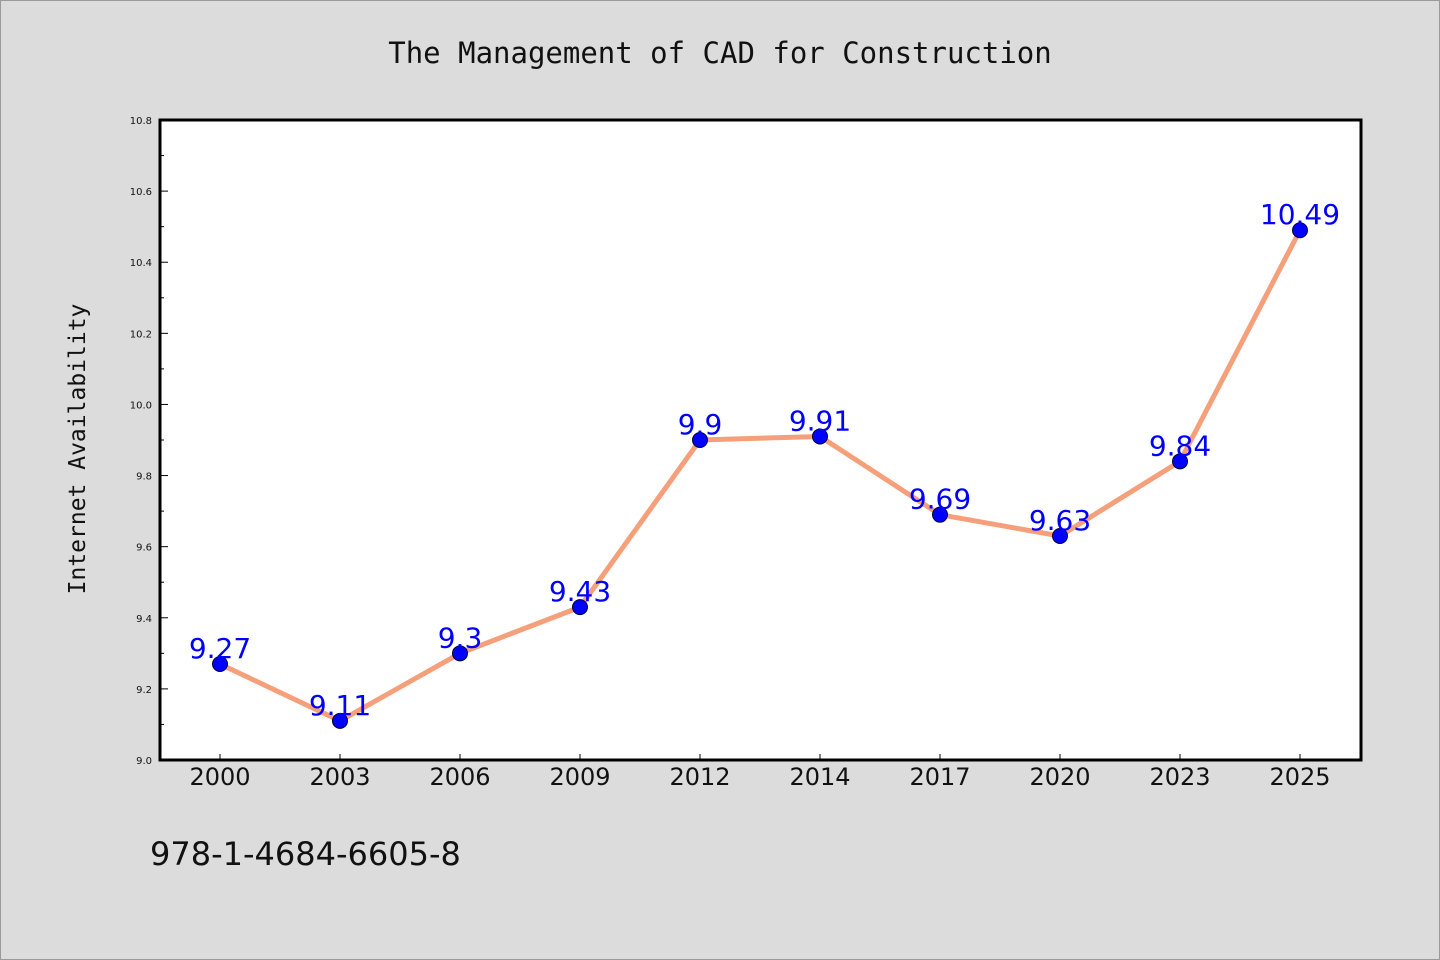 The image size is (1440, 960). What do you see at coordinates (141, 334) in the screenshot?
I see `y-tick-label: 10.2` at bounding box center [141, 334].